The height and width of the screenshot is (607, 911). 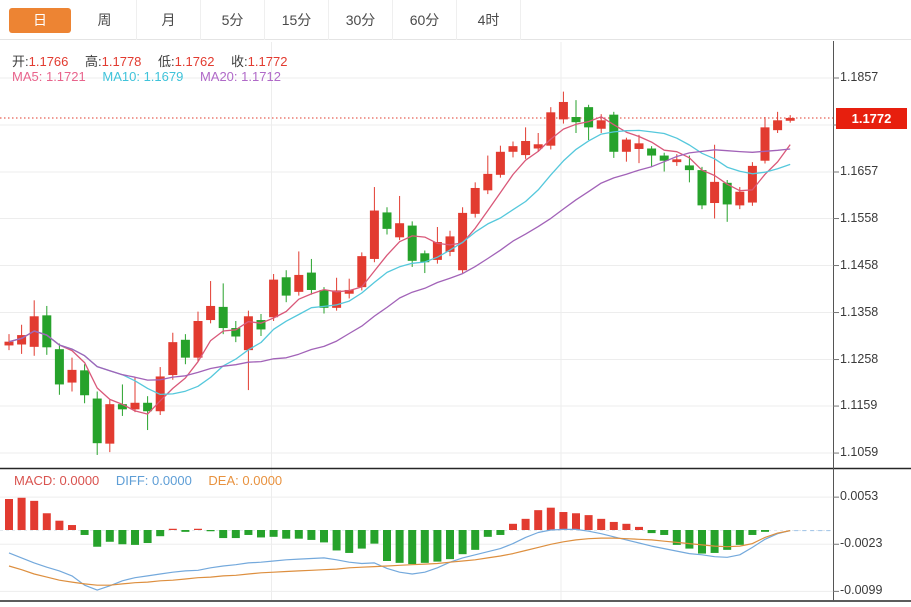 I want to click on macd-readout: MACD: 0.0000 DIFF: 0.0000 DEA: 0.0000, so click(x=154, y=480).